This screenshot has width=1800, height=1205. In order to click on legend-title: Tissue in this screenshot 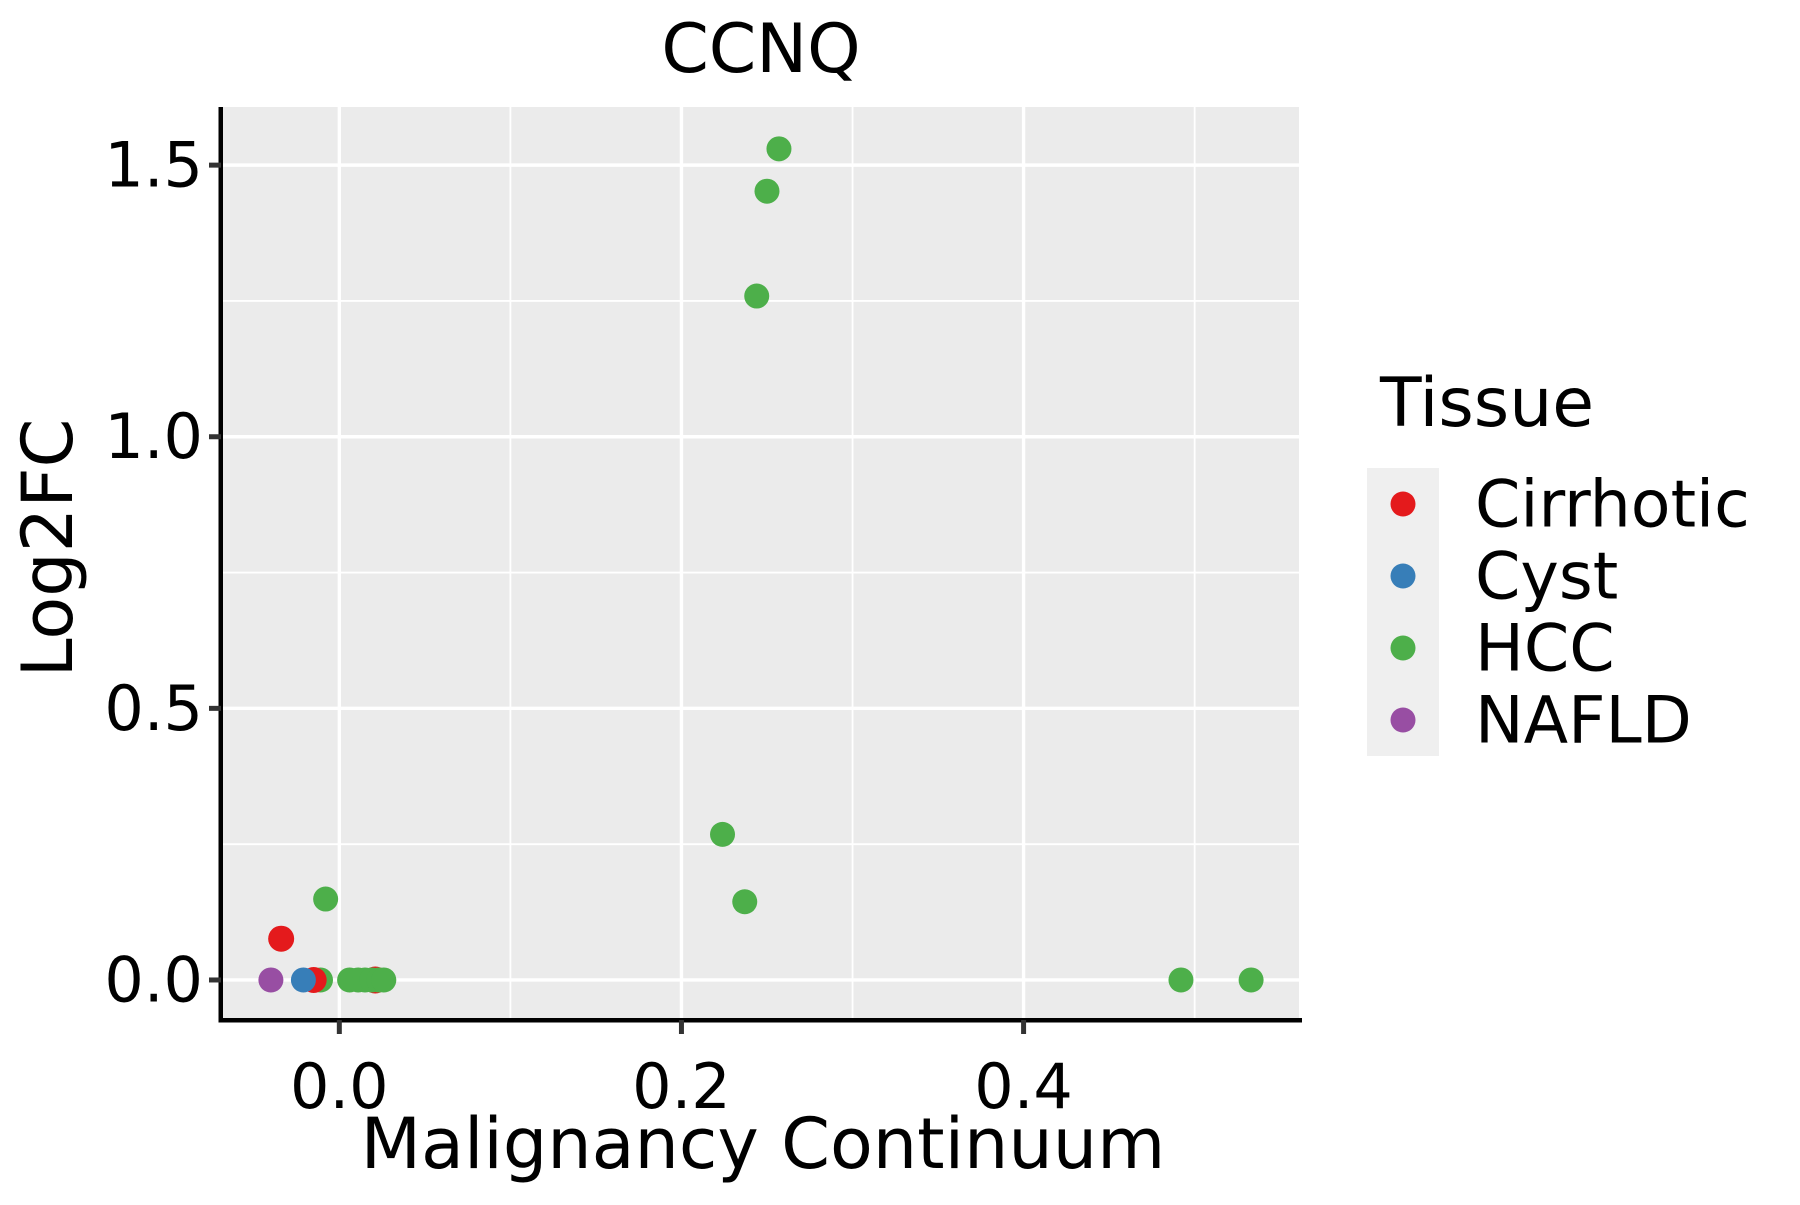, I will do `click(1486, 403)`.